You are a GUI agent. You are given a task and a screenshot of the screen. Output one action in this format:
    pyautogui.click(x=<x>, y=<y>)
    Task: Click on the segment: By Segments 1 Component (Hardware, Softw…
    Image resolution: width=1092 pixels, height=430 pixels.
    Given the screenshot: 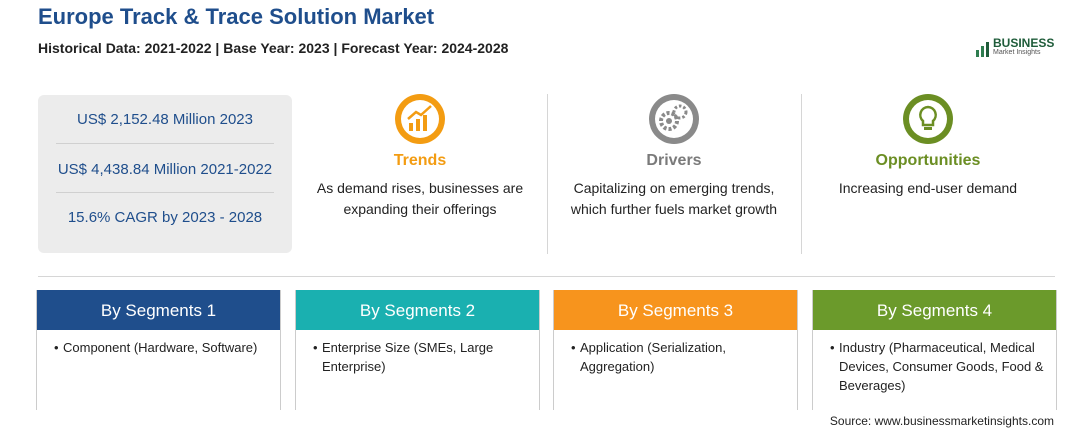 What is the action you would take?
    pyautogui.click(x=158, y=350)
    